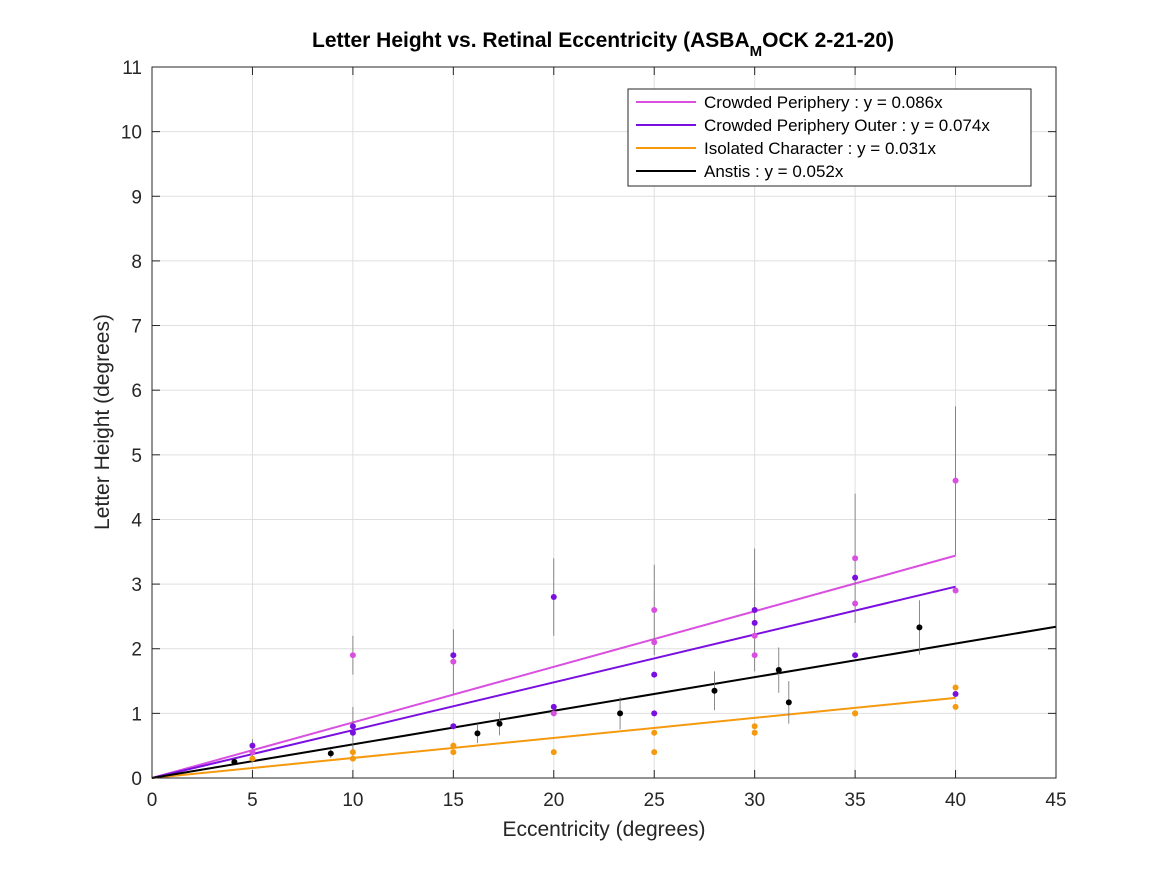 Image resolution: width=1167 pixels, height=875 pixels. I want to click on y-tick-label: 6, so click(136, 391).